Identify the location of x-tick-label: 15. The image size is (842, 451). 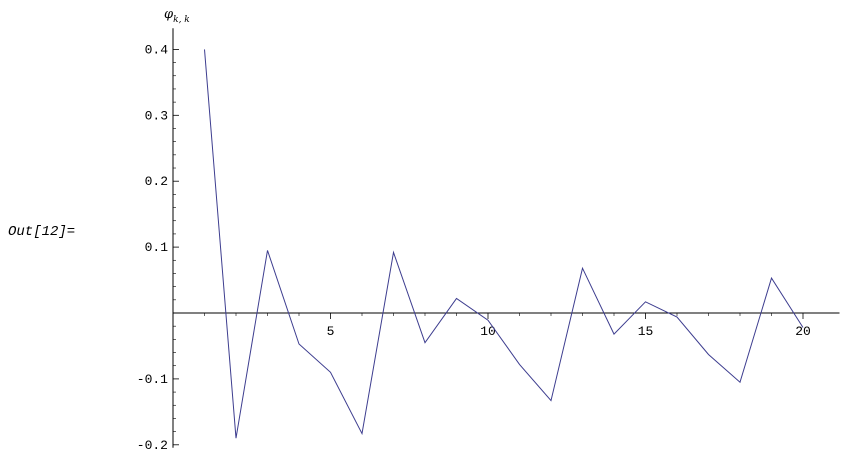
(646, 331).